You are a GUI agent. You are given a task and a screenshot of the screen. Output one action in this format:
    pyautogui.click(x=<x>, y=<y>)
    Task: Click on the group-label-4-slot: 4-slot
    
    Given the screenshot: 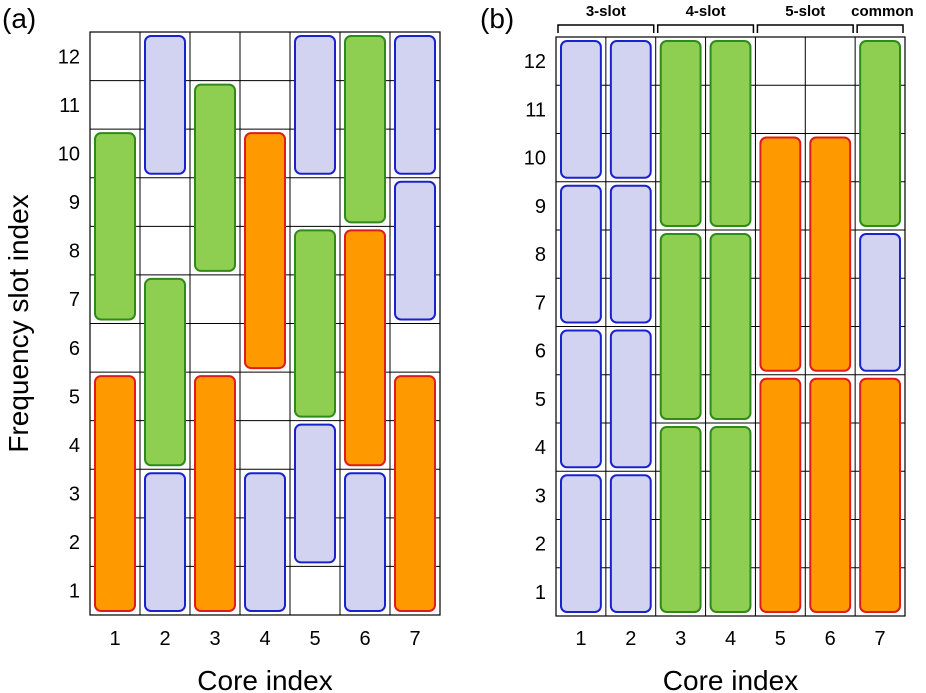 What is the action you would take?
    pyautogui.click(x=706, y=11)
    